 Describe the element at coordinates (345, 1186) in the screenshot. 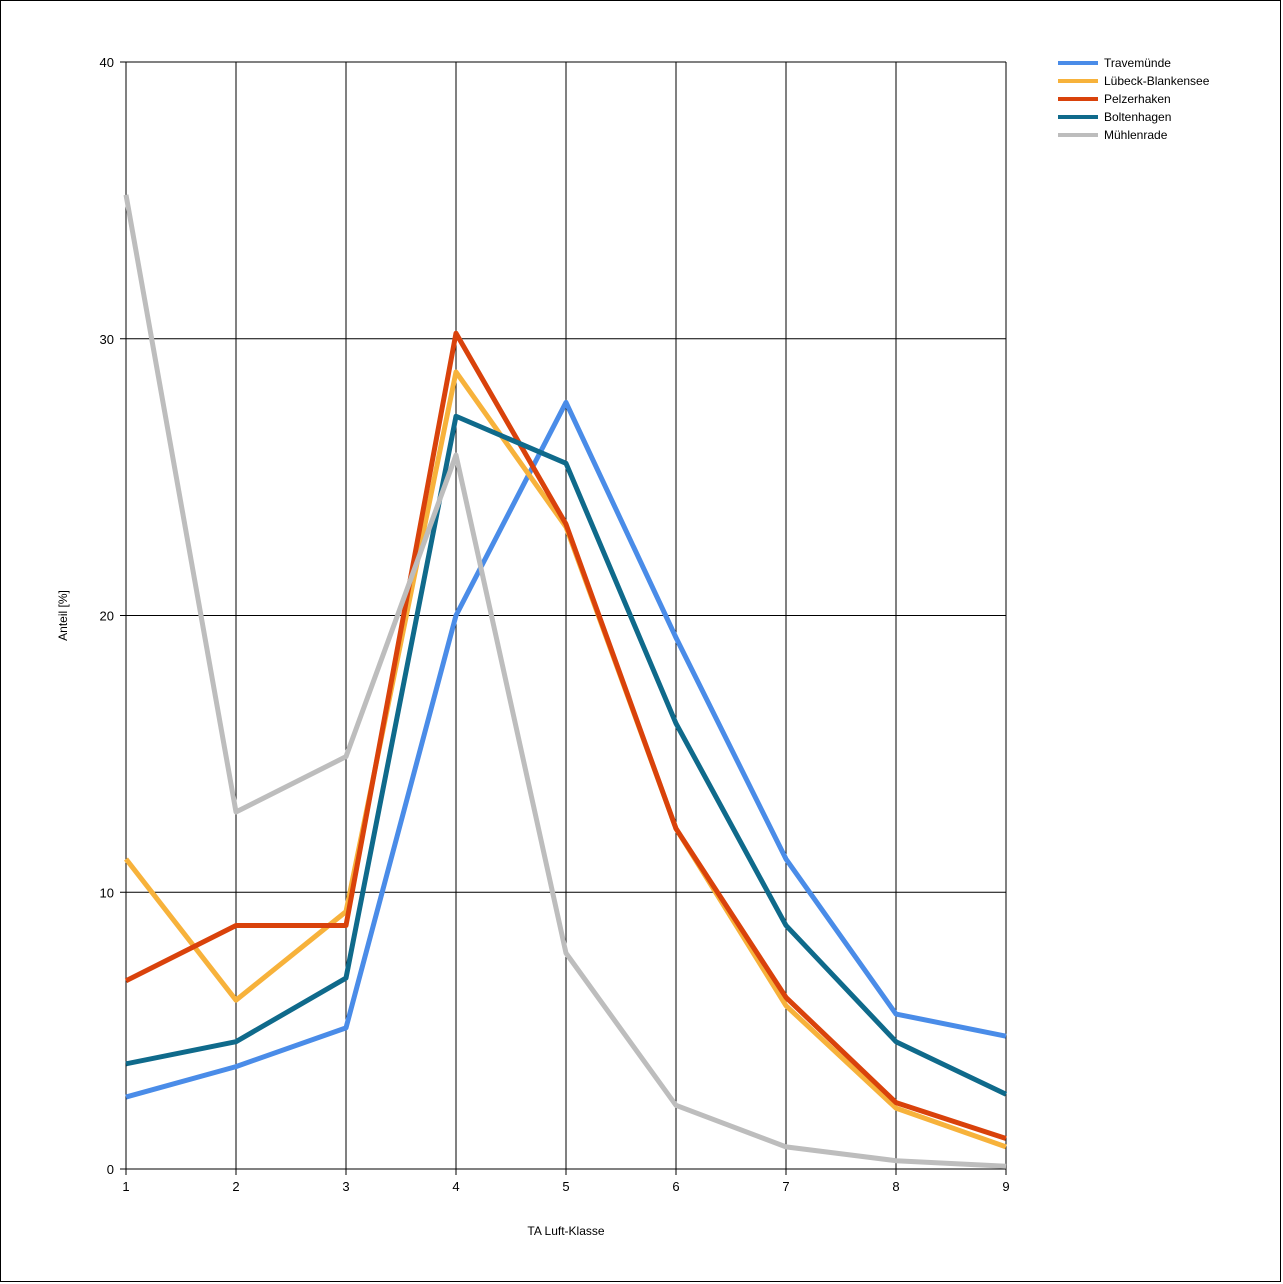

I see `x-tick-label: 3` at that location.